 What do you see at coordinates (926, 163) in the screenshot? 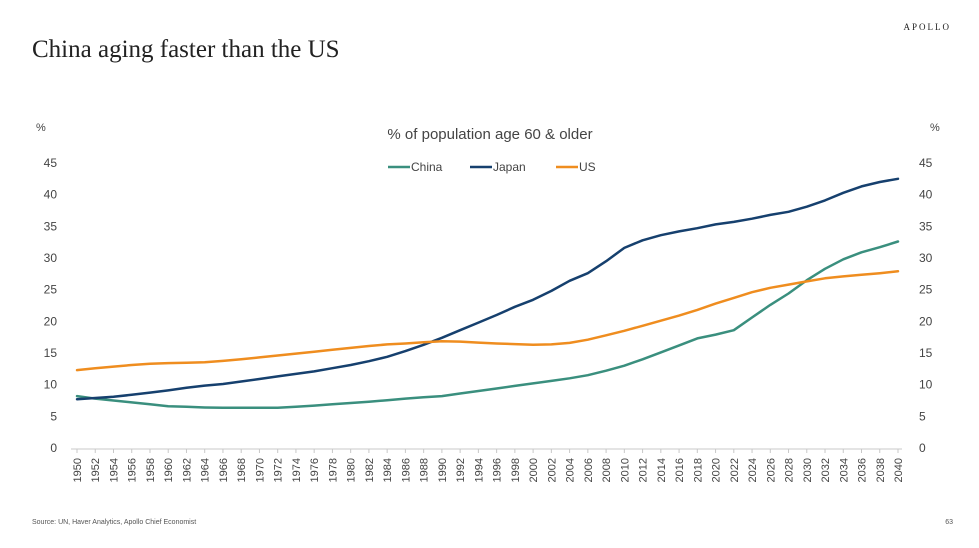
I see `y-tick-label-right: 45` at bounding box center [926, 163].